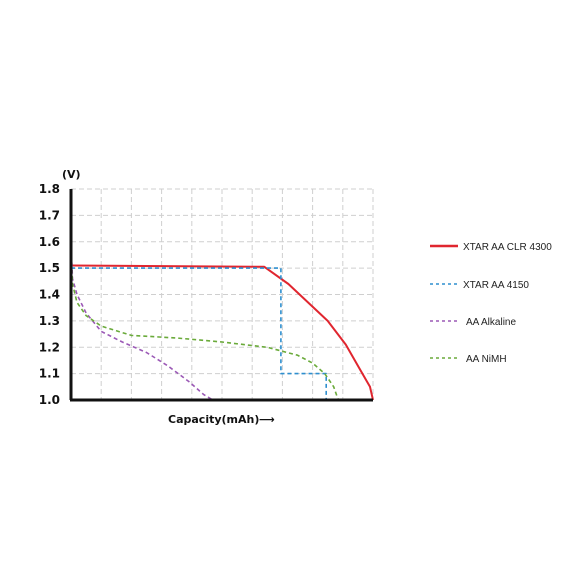  Describe the element at coordinates (49, 242) in the screenshot. I see `y-tick-label: 1.6` at that location.